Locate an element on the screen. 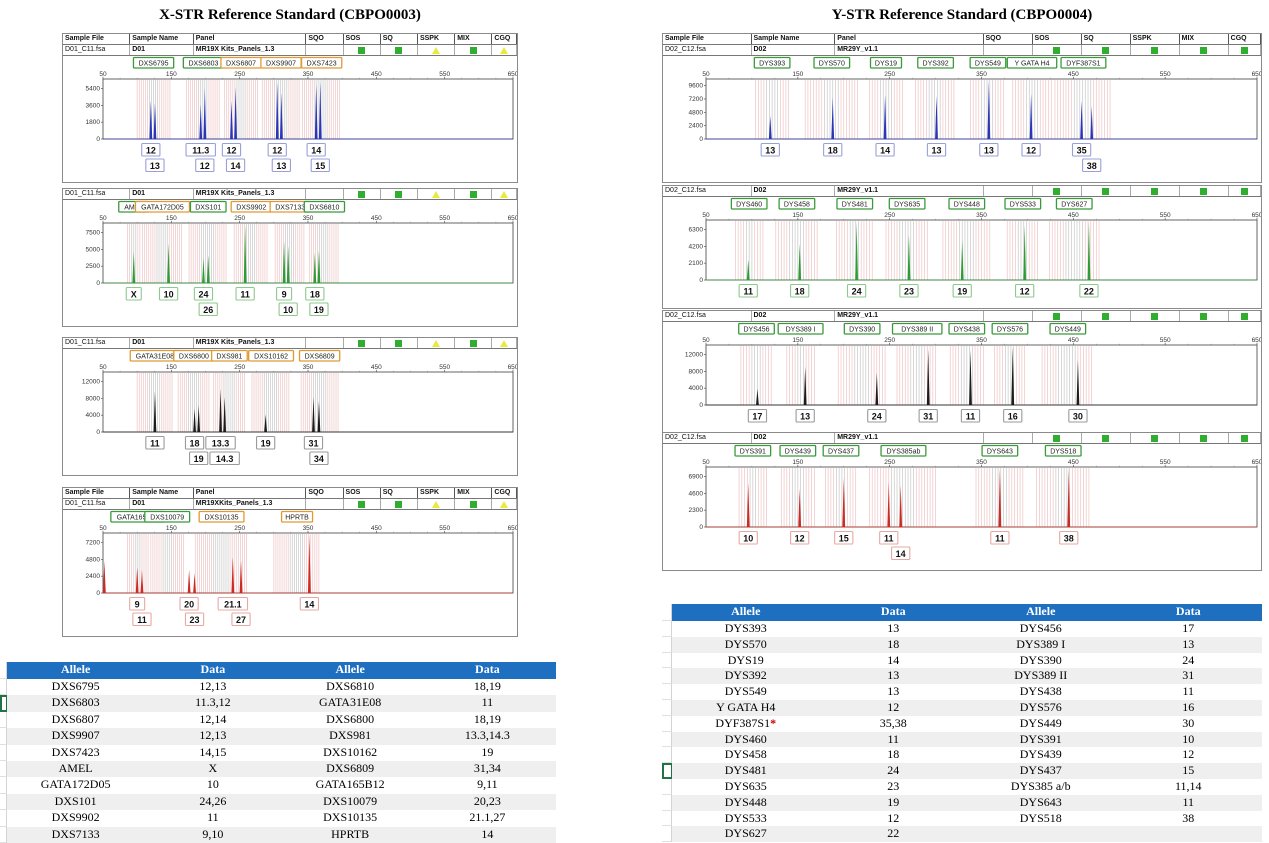 This screenshot has height=843, width=1269. svg-text: 2400 is located at coordinates (696, 126).